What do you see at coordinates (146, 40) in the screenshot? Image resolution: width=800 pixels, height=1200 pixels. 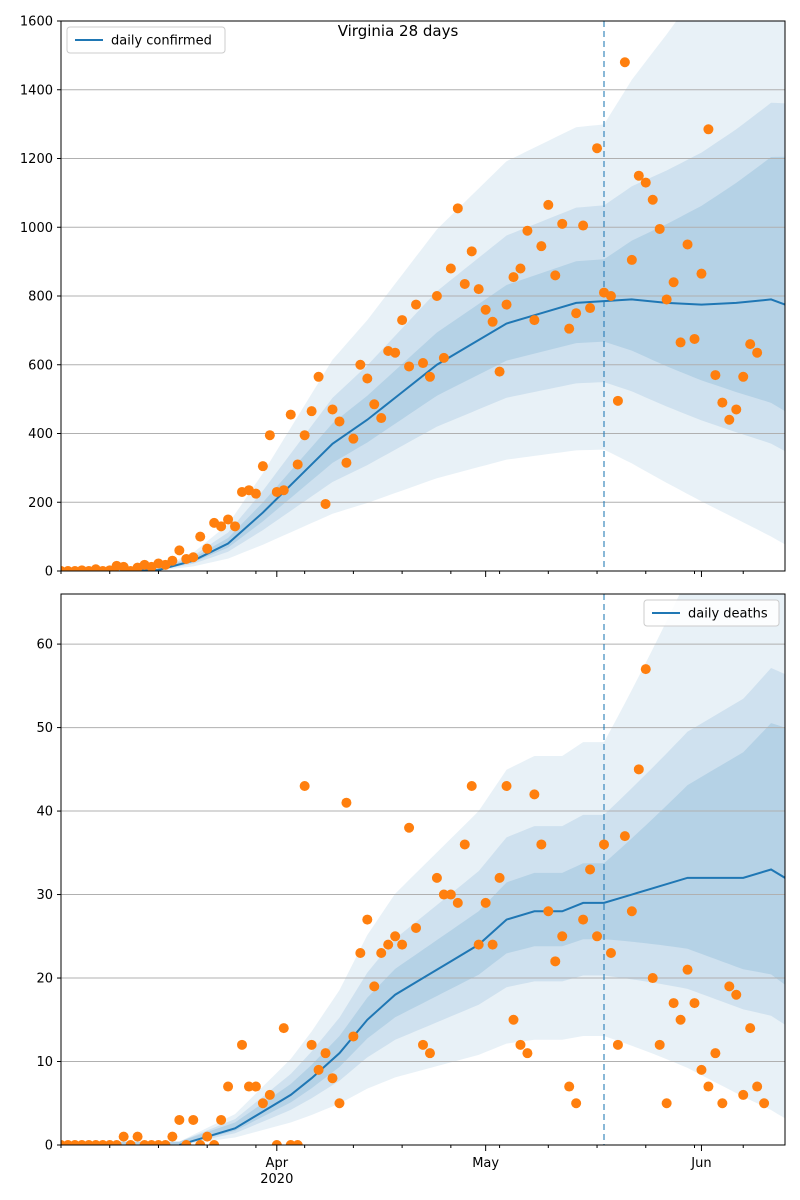 I see `legend: daily confirmed` at bounding box center [146, 40].